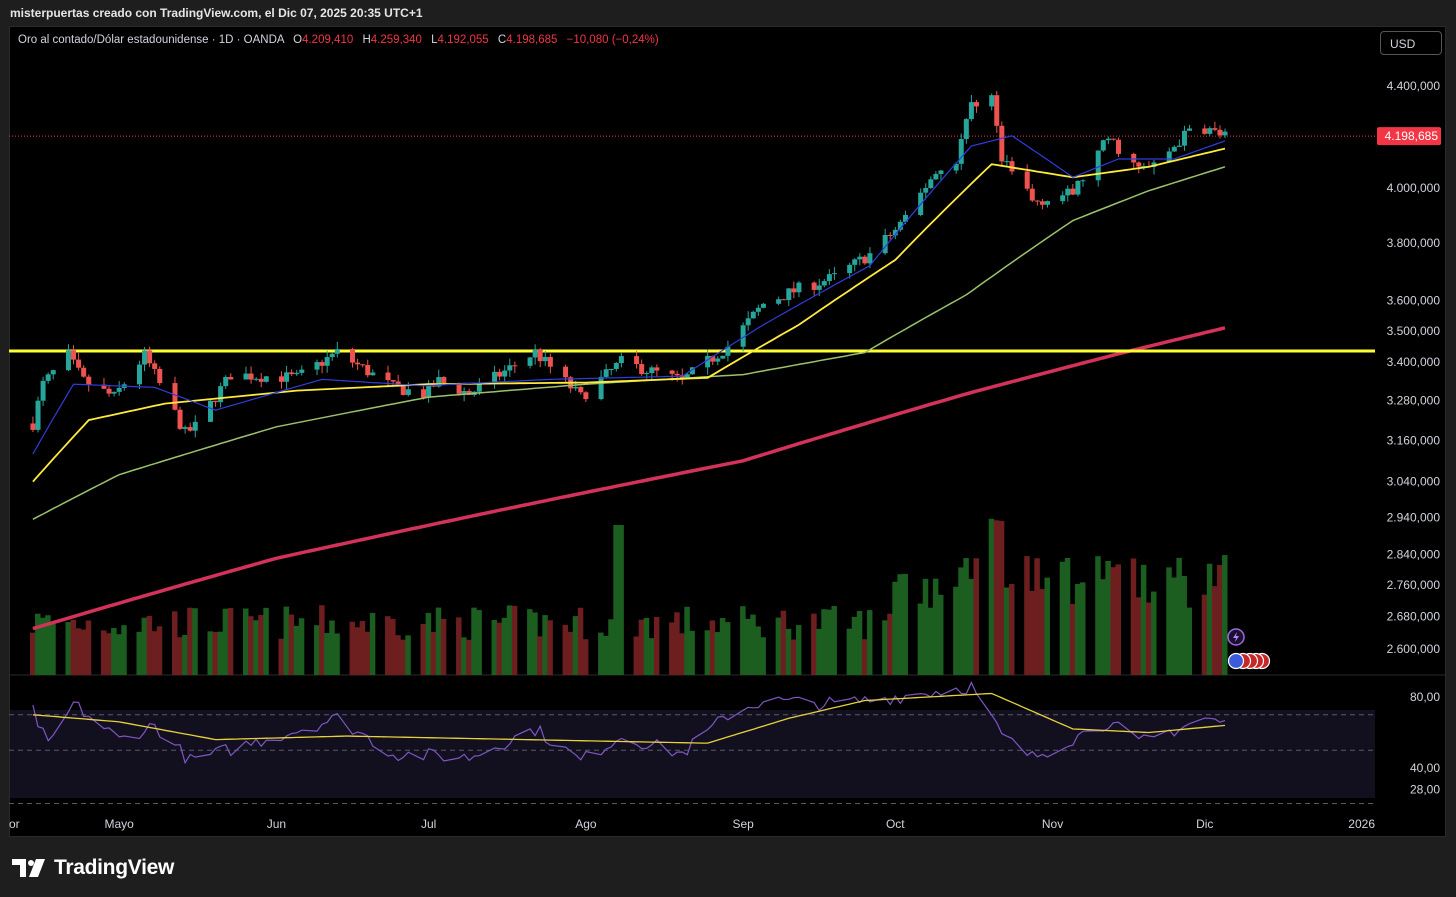  I want to click on currency-button: USD, so click(1411, 43).